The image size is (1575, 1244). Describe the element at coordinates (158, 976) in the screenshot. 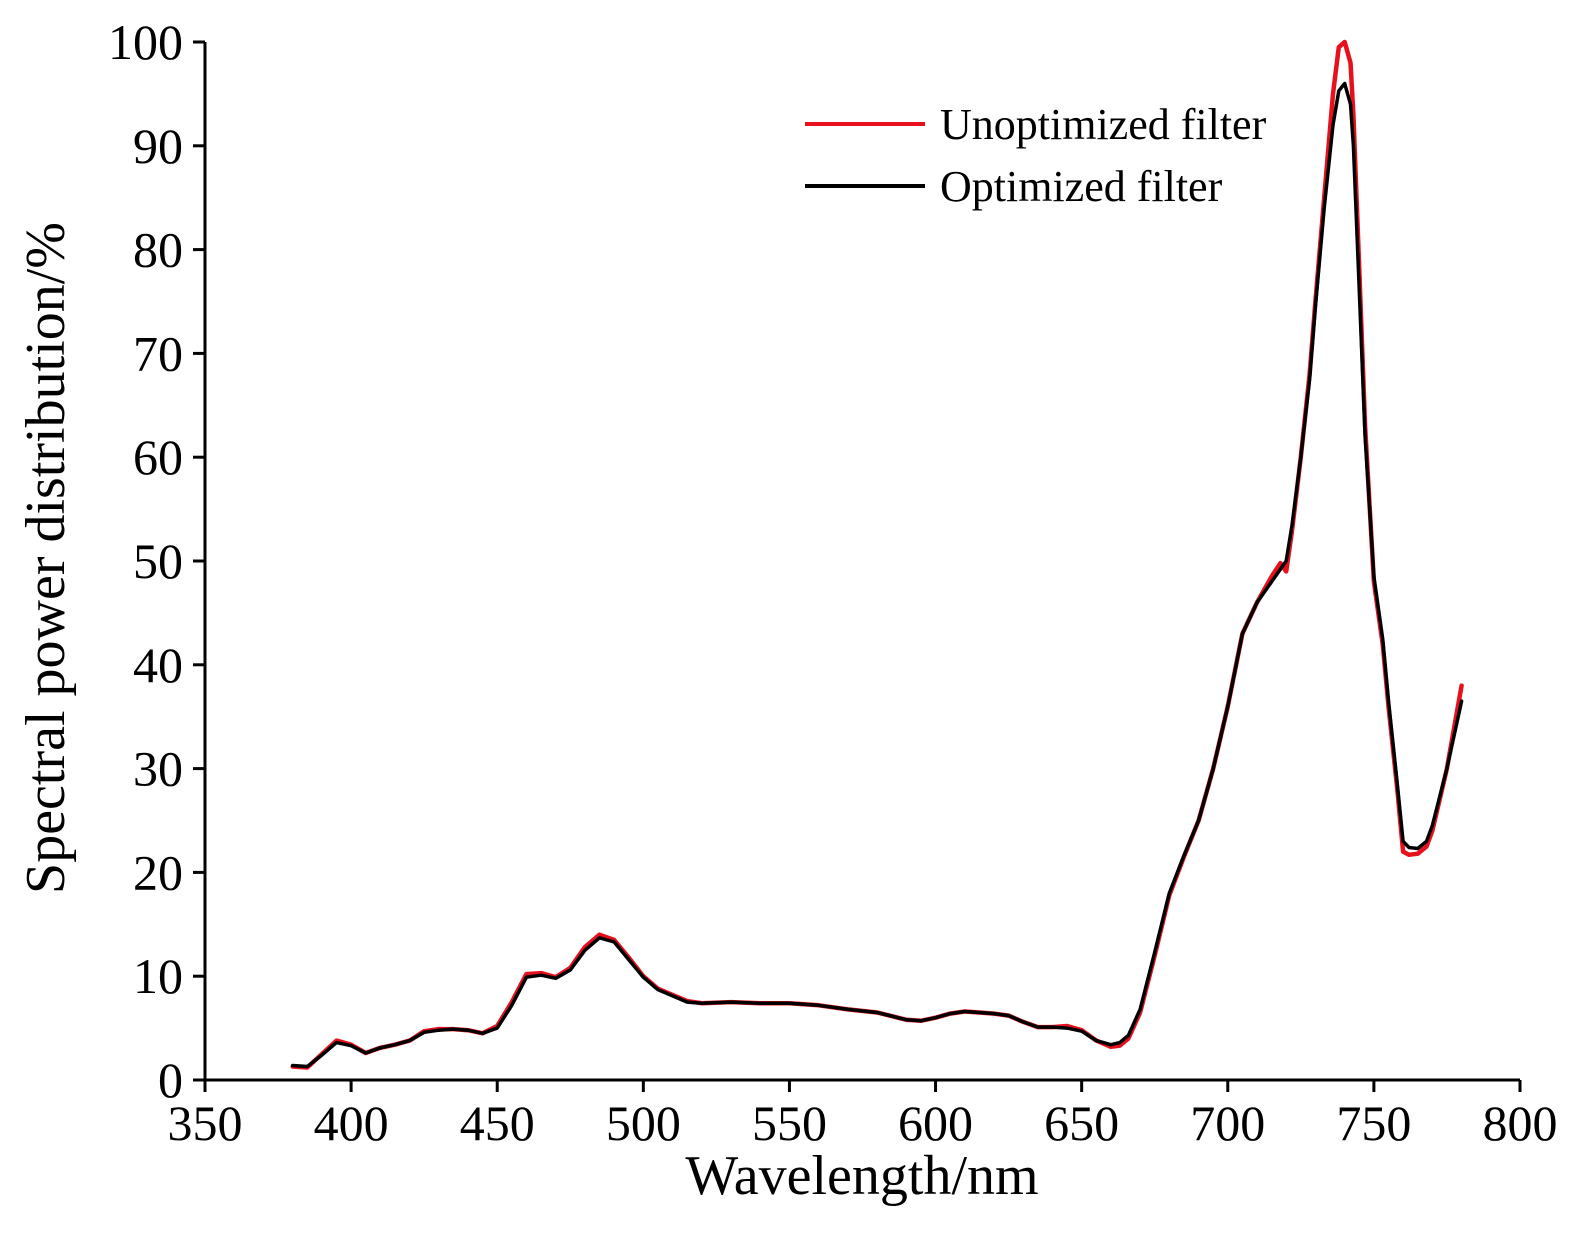

I see `y-tick-label: 10` at that location.